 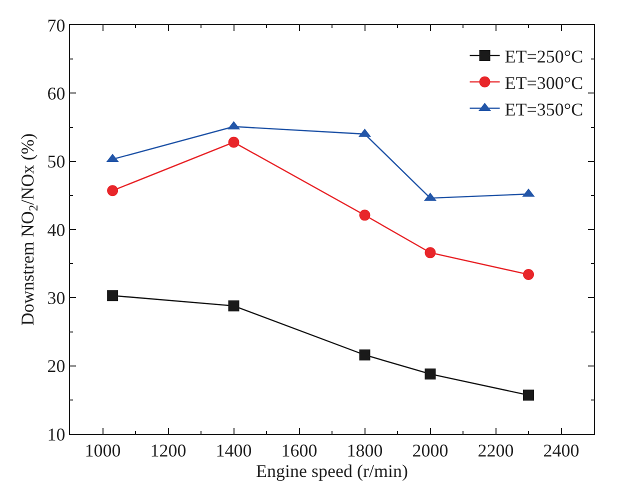 I want to click on y-tick-label: 50, so click(x=56, y=162).